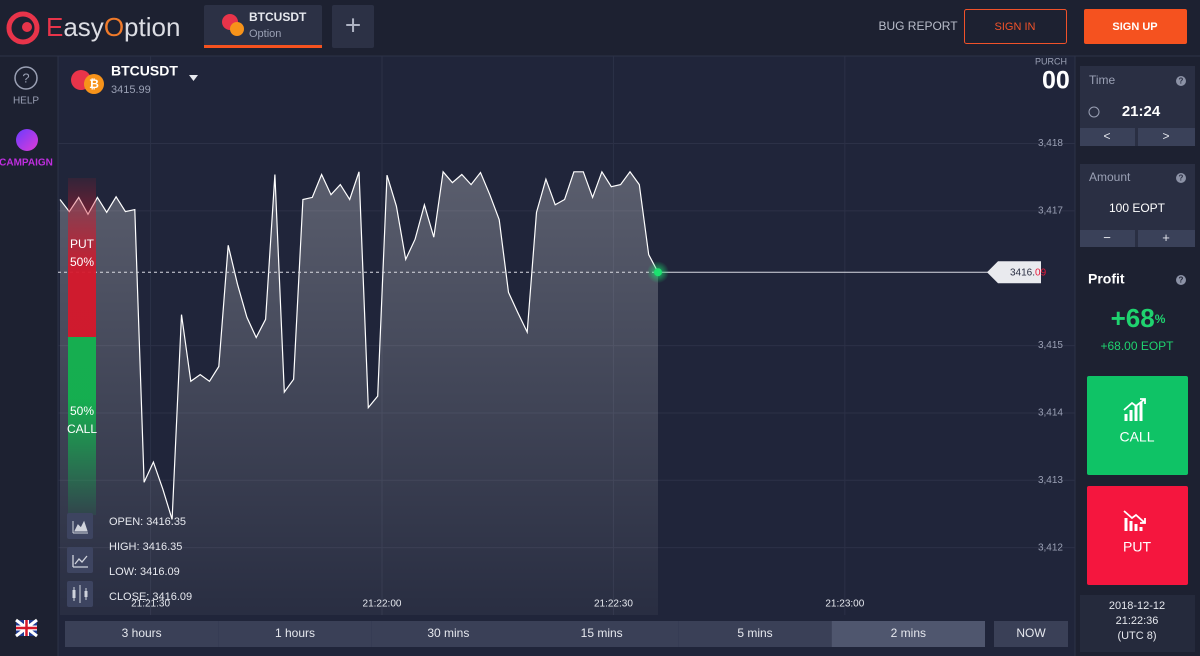  Describe the element at coordinates (1022, 272) in the screenshot. I see `price-tag-integer: 3416.` at that location.